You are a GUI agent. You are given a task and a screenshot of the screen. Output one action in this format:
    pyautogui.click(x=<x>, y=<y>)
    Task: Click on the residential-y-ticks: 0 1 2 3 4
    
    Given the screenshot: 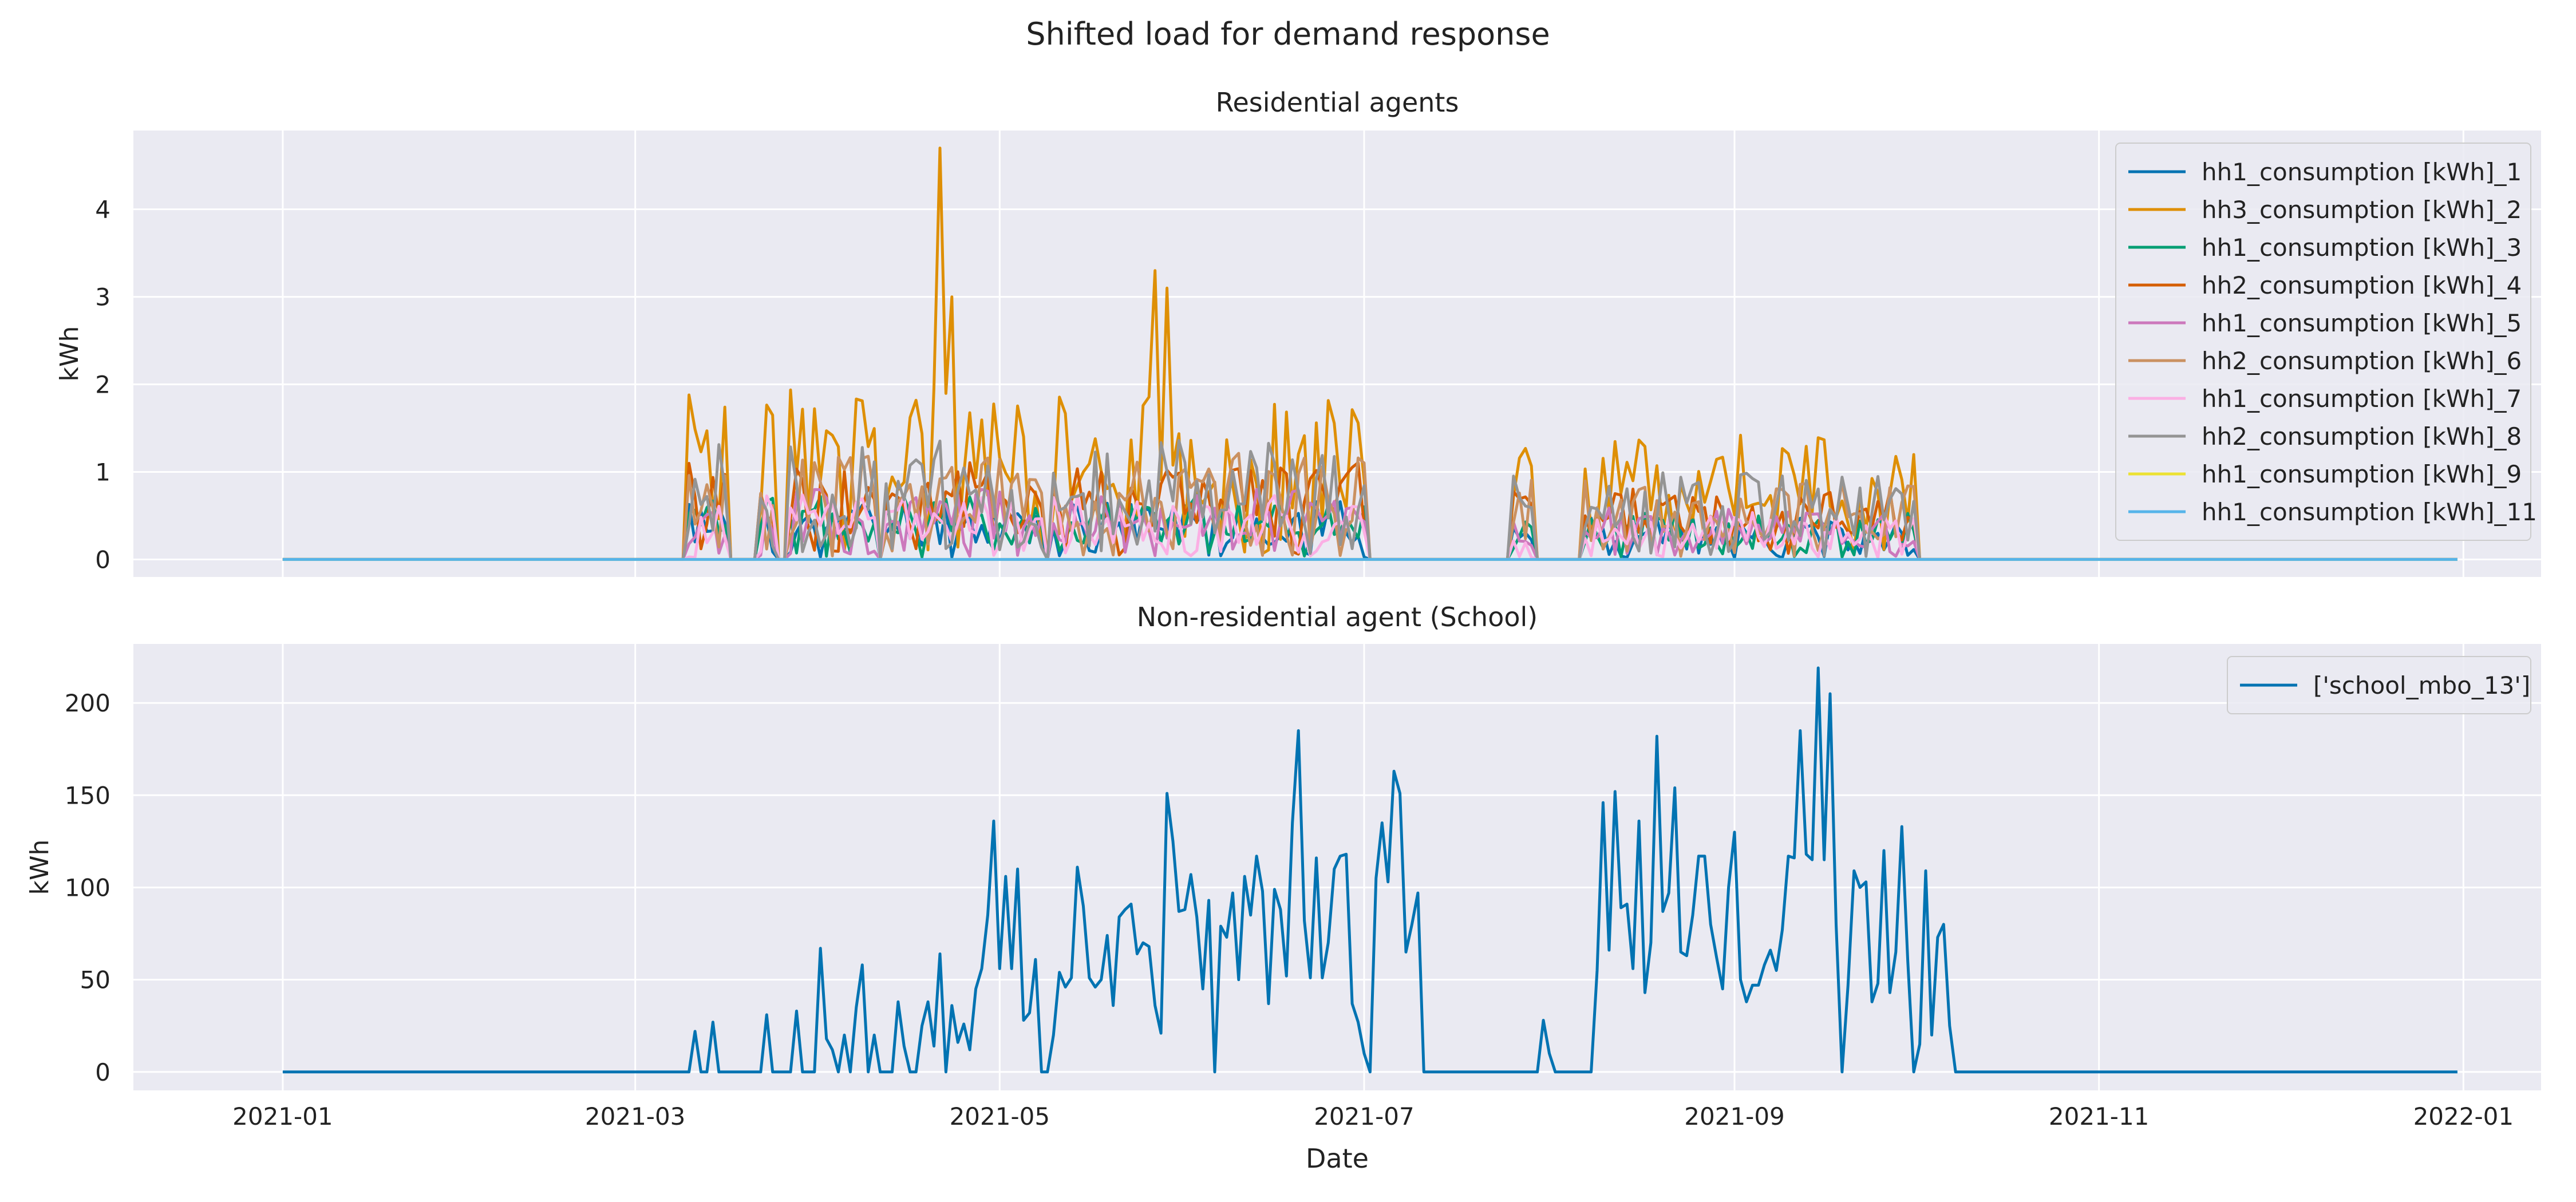 What is the action you would take?
    pyautogui.click(x=102, y=385)
    